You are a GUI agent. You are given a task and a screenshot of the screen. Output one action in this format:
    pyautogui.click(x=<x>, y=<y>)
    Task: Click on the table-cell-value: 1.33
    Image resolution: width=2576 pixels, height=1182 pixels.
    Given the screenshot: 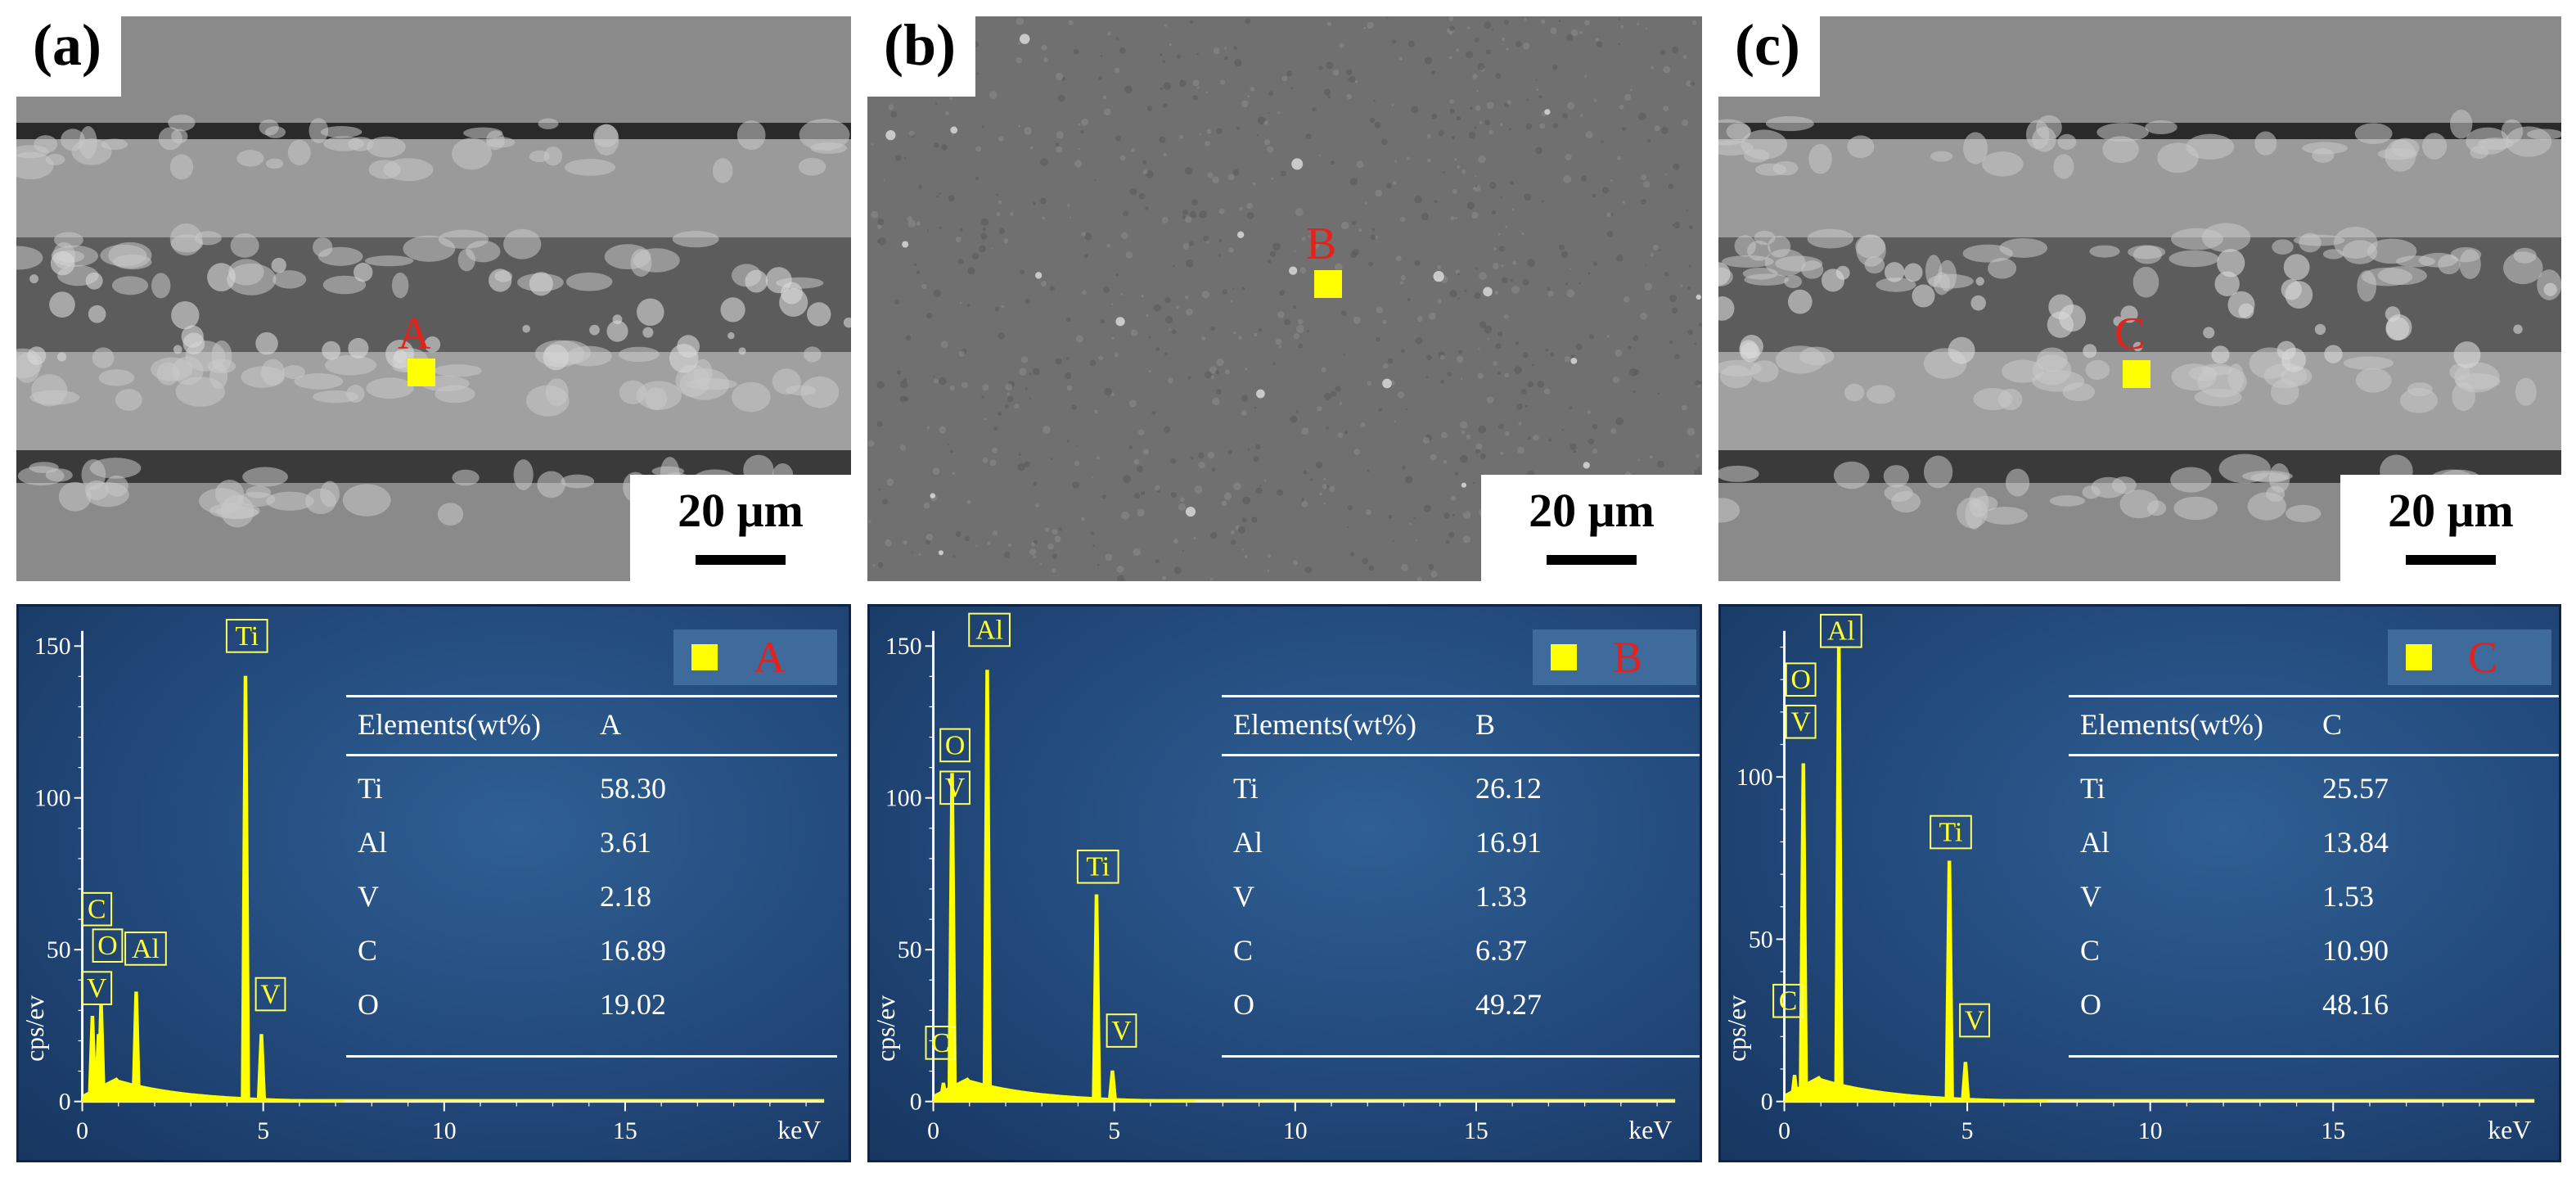 What is the action you would take?
    pyautogui.click(x=1501, y=896)
    